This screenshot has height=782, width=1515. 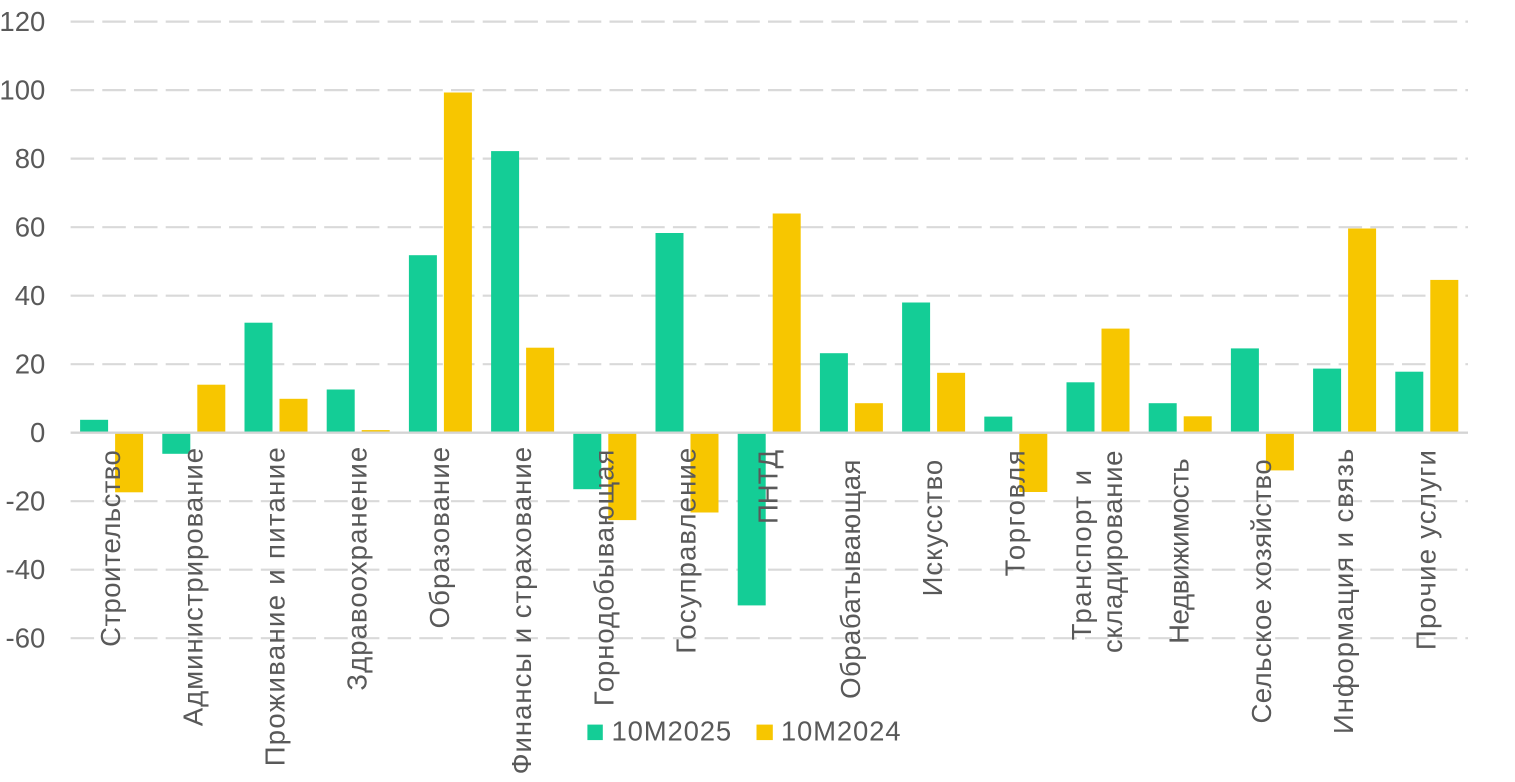 What do you see at coordinates (686, 550) in the screenshot?
I see `svg-text: Госуправление` at bounding box center [686, 550].